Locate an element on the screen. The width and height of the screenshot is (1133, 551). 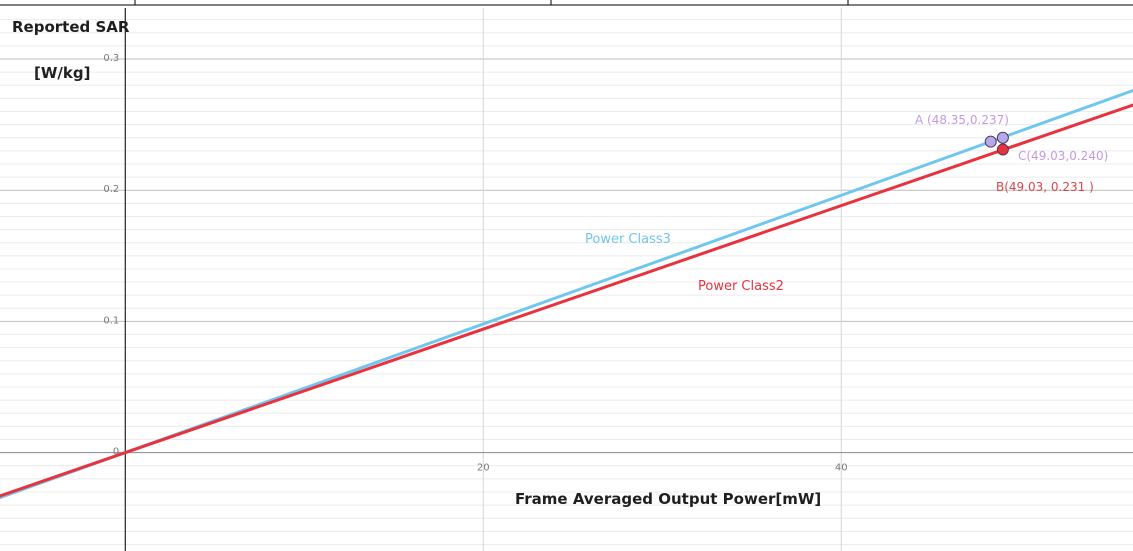
data-point-c is located at coordinates (1002, 137).